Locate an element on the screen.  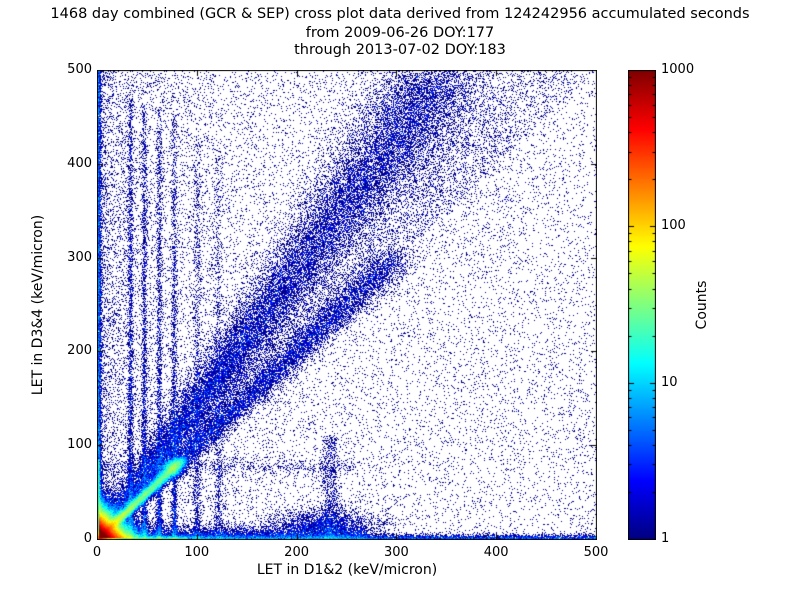
x-tick-400: 400 is located at coordinates (496, 552).